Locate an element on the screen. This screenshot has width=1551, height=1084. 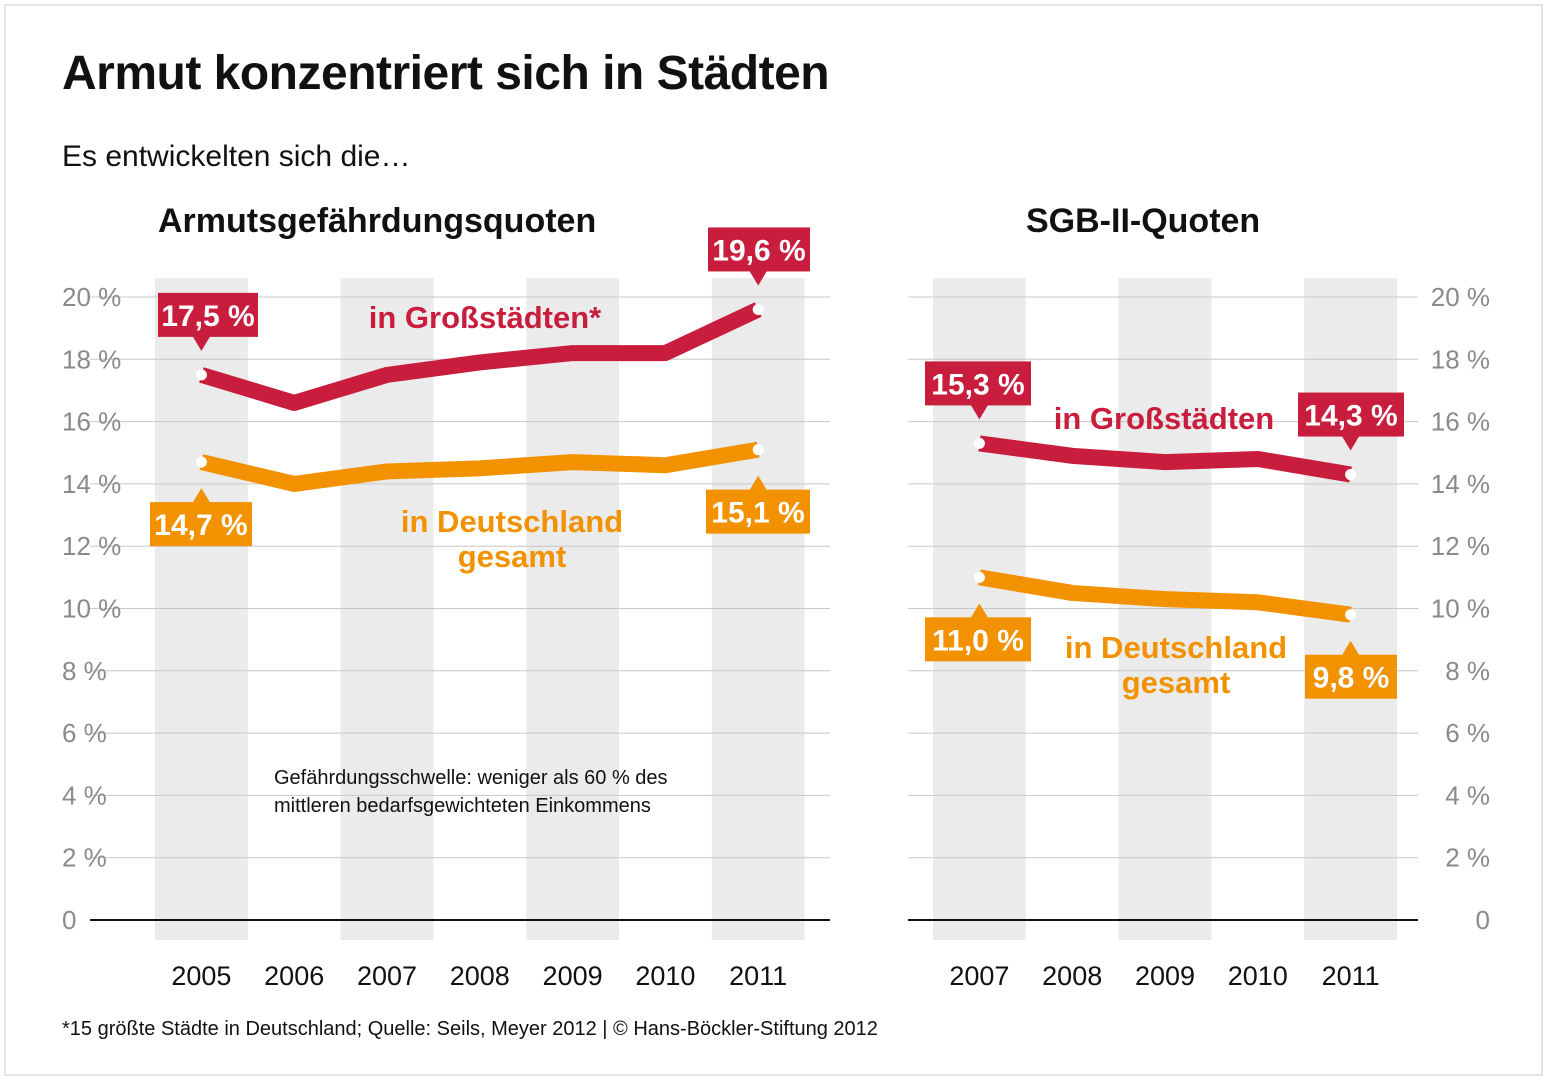
x-tick-label: 2005 is located at coordinates (201, 976).